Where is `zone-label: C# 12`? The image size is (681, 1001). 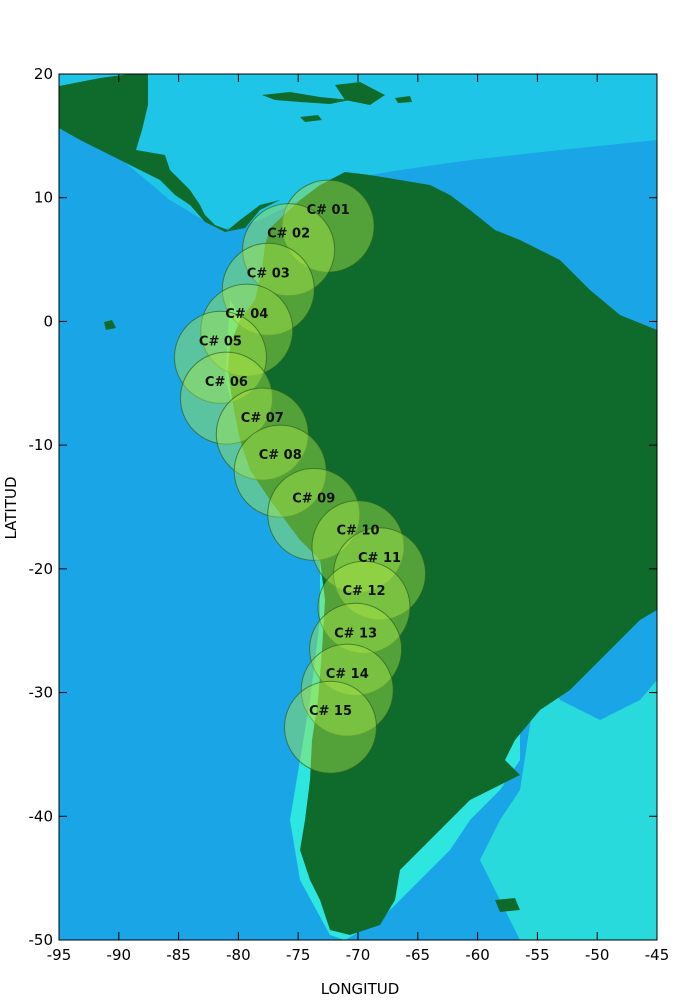 zone-label: C# 12 is located at coordinates (363, 591).